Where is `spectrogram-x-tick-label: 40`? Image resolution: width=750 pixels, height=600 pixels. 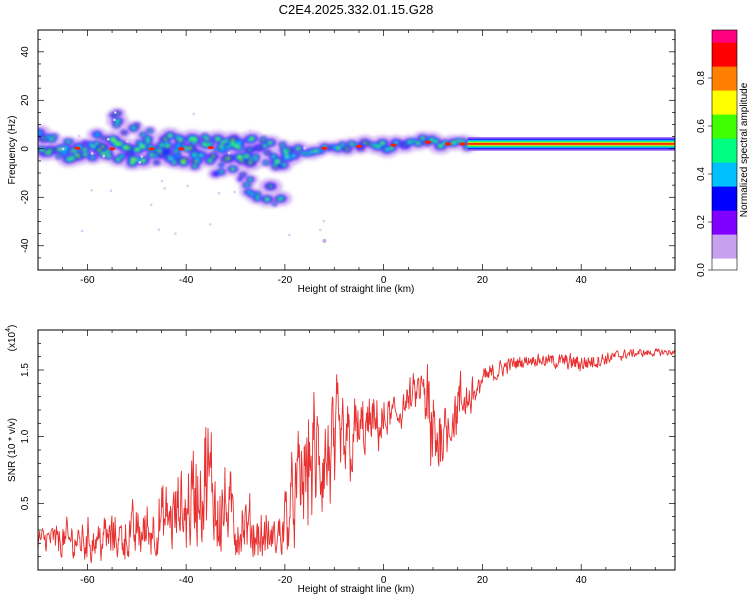
spectrogram-x-tick-label: 40 is located at coordinates (582, 280).